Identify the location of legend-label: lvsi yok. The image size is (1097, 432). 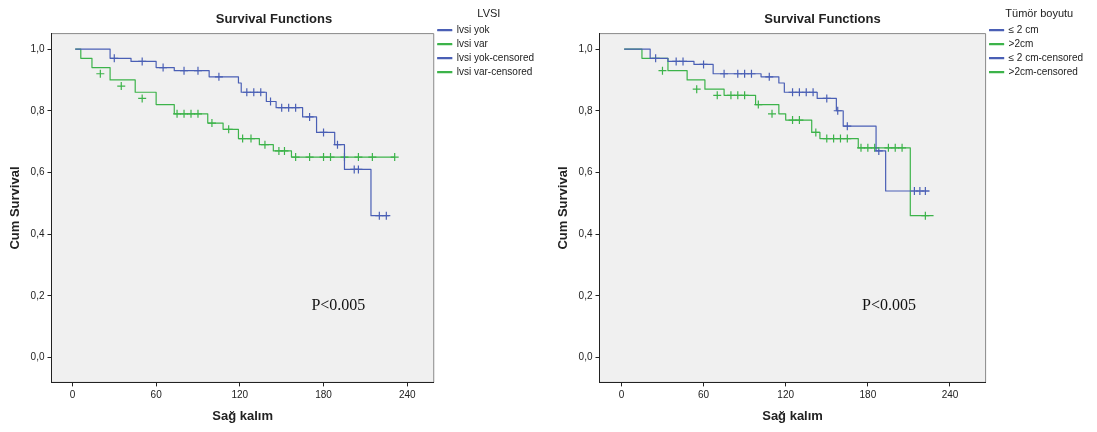
(473, 29).